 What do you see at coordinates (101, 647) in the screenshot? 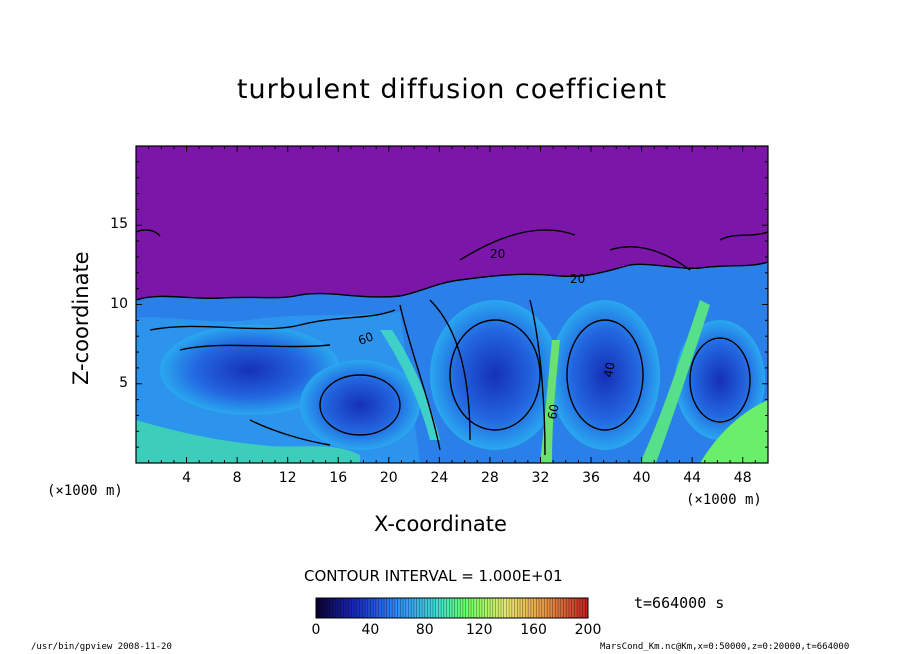
I see `footer-left: /usr/bin/gpview 2008-11-20` at bounding box center [101, 647].